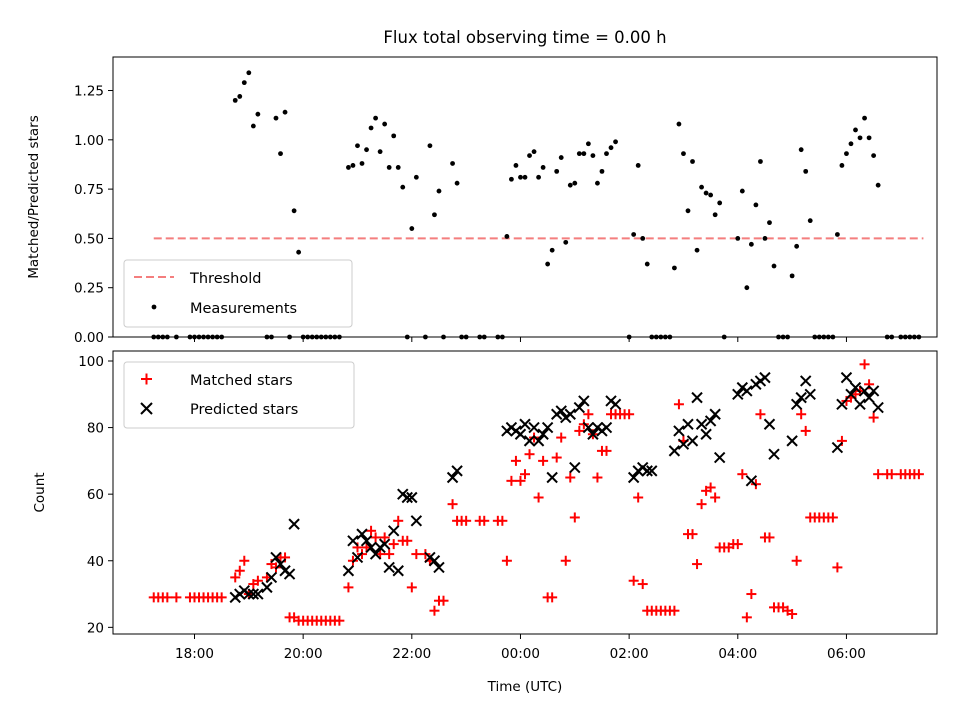 This screenshot has width=960, height=720. Describe the element at coordinates (95, 495) in the screenshot. I see `count-y-tick-label: 60` at that location.